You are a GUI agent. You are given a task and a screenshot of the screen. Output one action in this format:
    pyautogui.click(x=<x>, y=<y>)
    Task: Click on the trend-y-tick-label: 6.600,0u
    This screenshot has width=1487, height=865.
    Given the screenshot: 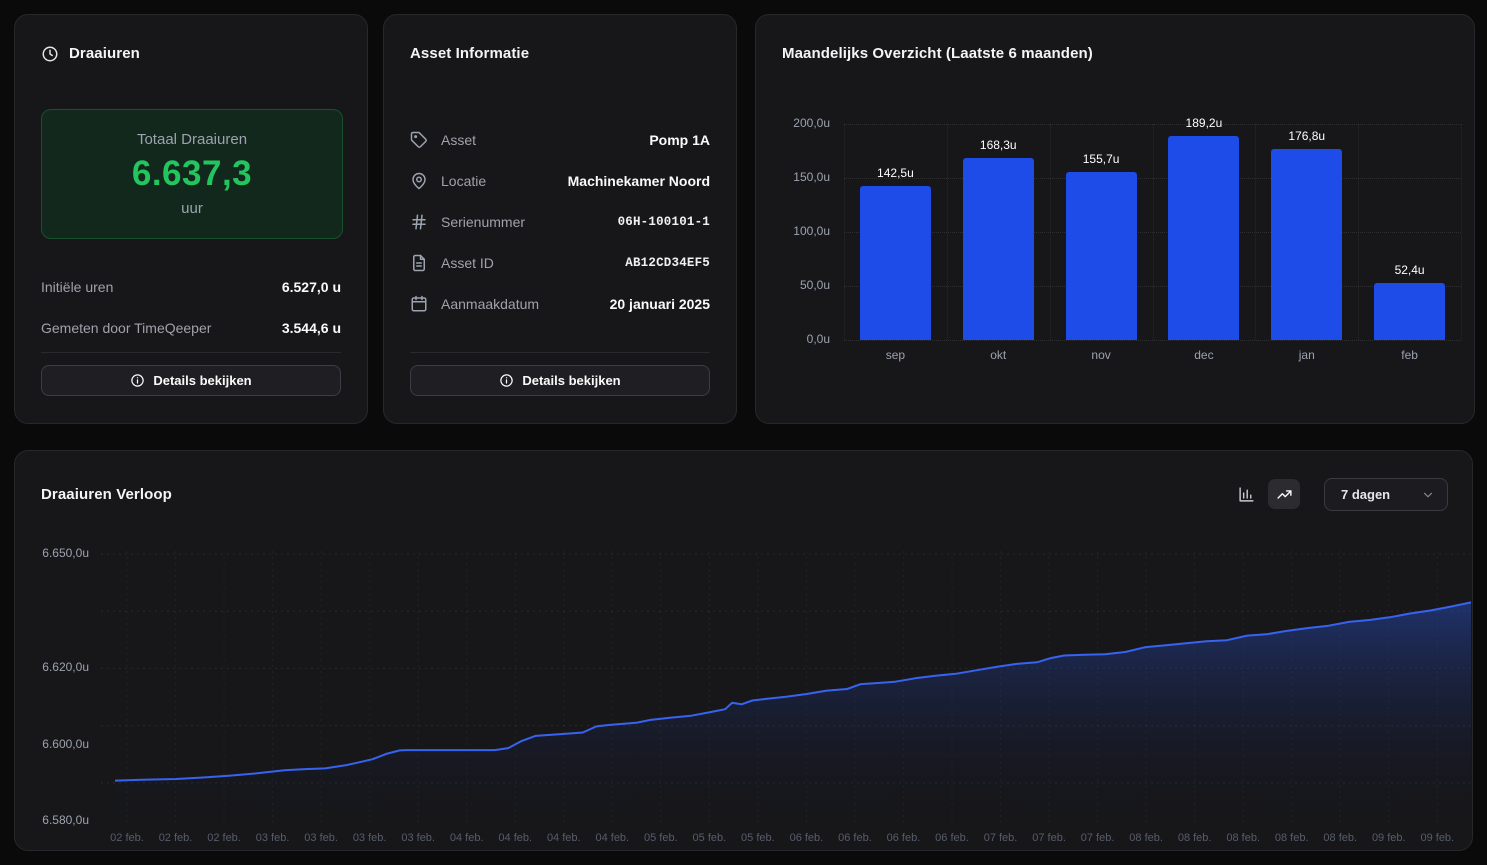 What is the action you would take?
    pyautogui.click(x=65, y=743)
    